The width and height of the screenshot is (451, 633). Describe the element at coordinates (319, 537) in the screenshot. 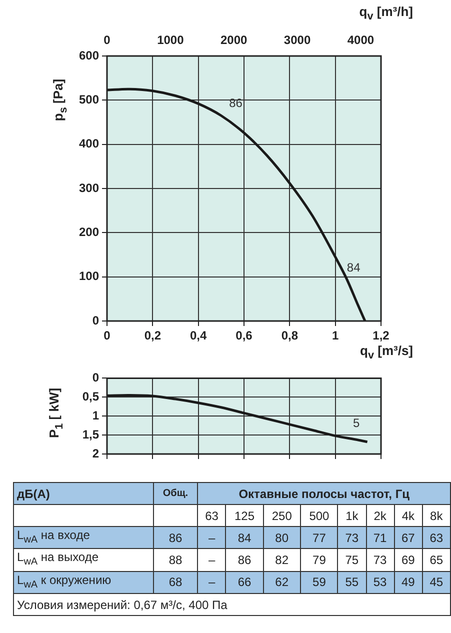

I see `text: 77` at that location.